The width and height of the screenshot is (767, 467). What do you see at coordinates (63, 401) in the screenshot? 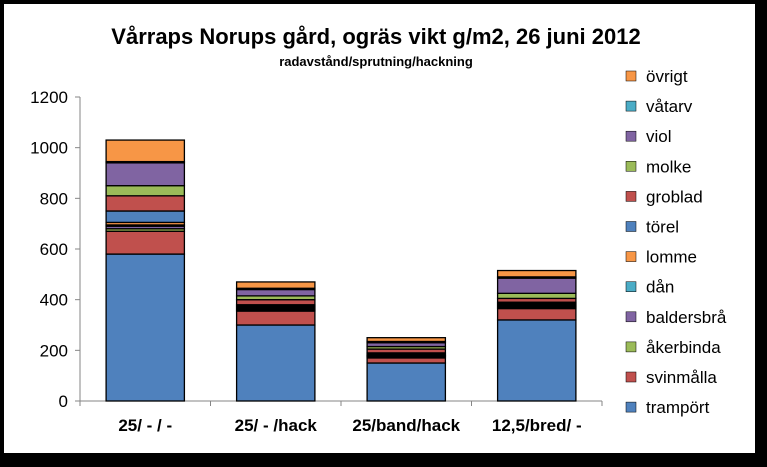
I see `y-tick-label: 0` at bounding box center [63, 401].